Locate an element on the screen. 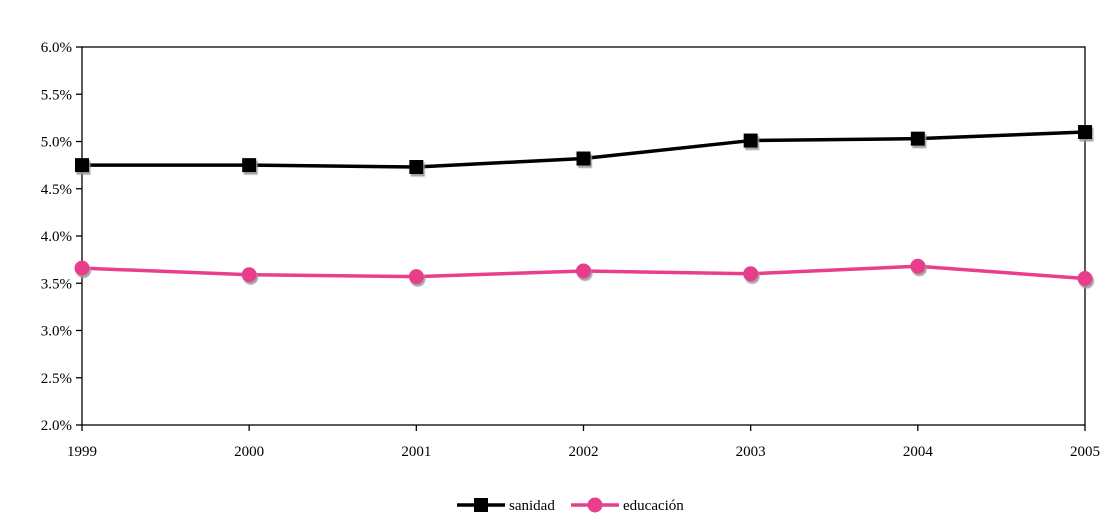 Image resolution: width=1110 pixels, height=517 pixels. x-tick-label: 2005 is located at coordinates (1085, 452).